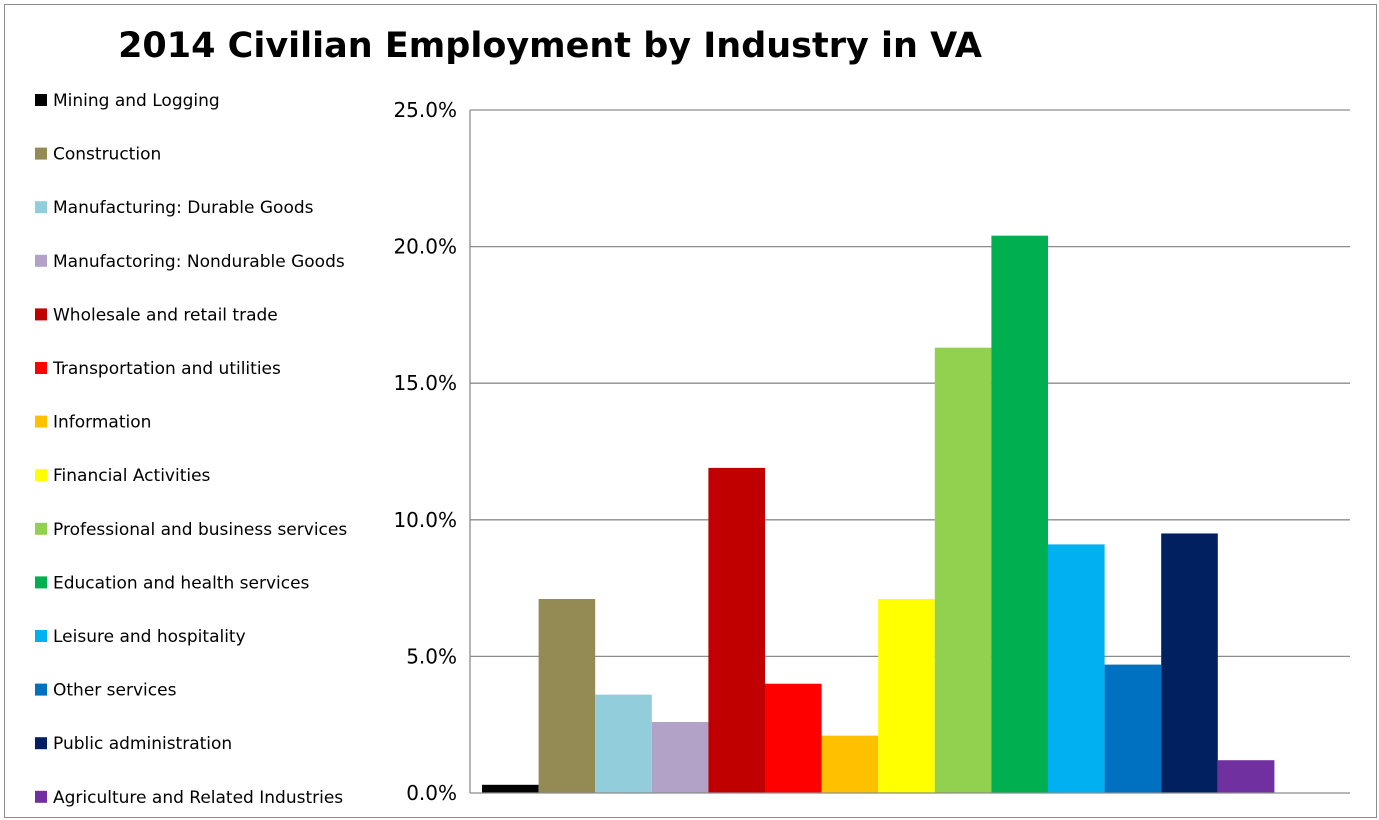  I want to click on legend-item: Information, so click(93, 423).